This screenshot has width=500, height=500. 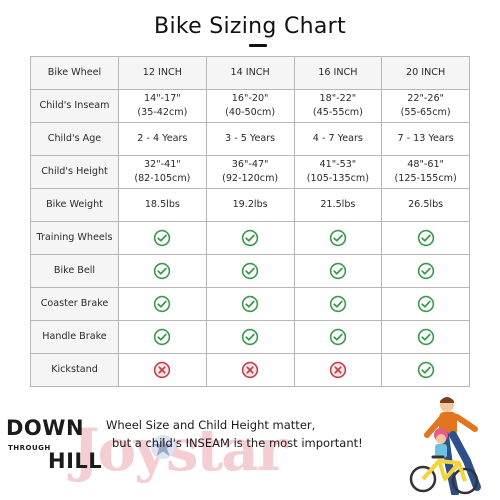 I want to click on cell-line: (125-155cm), so click(x=425, y=178).